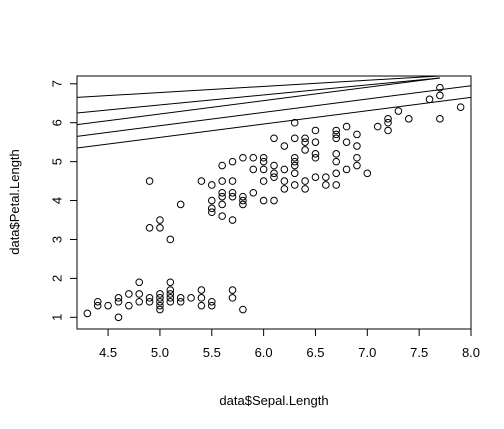  I want to click on x-tick-label: 7.5, so click(419, 352).